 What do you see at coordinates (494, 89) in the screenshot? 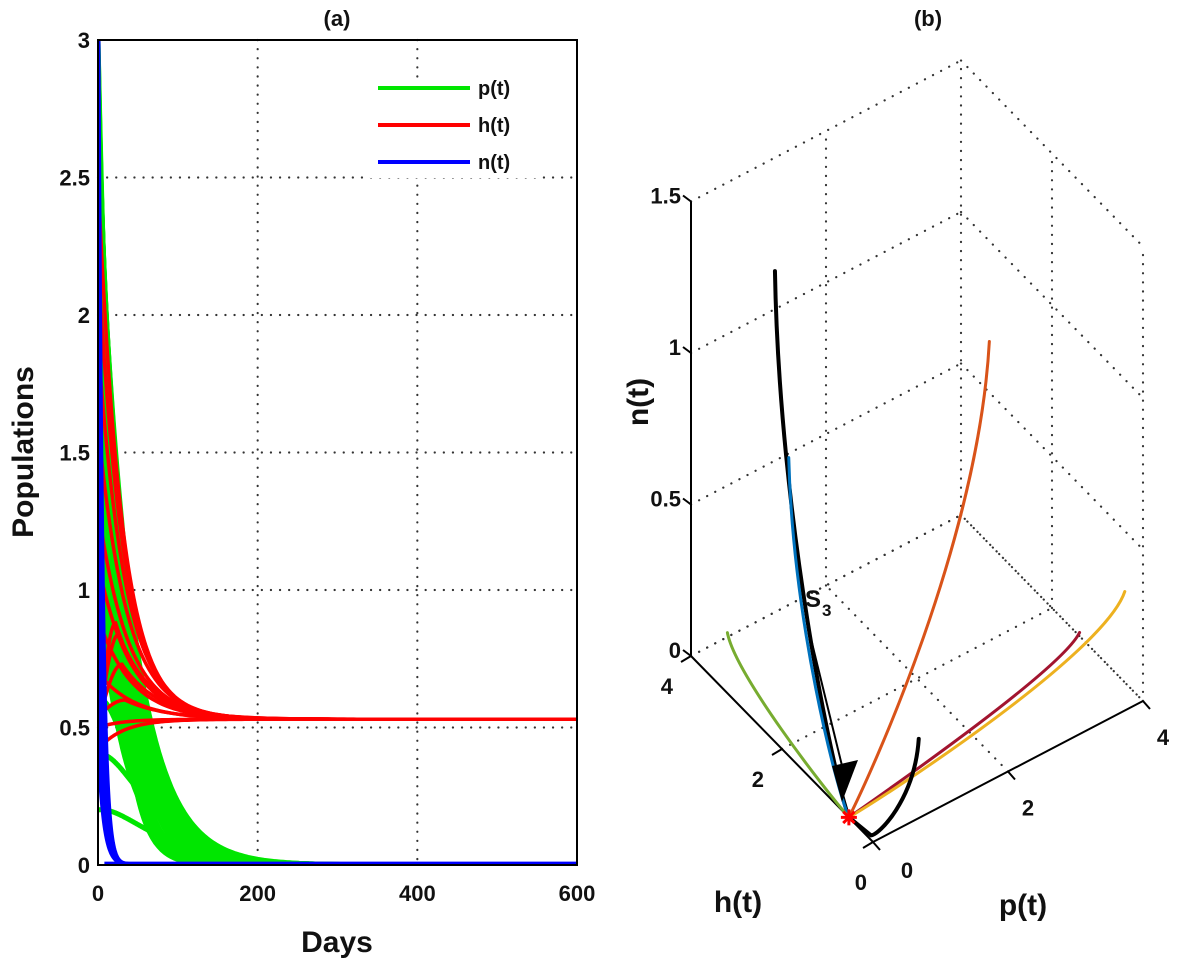
I see `legend-label: p(t)` at bounding box center [494, 89].